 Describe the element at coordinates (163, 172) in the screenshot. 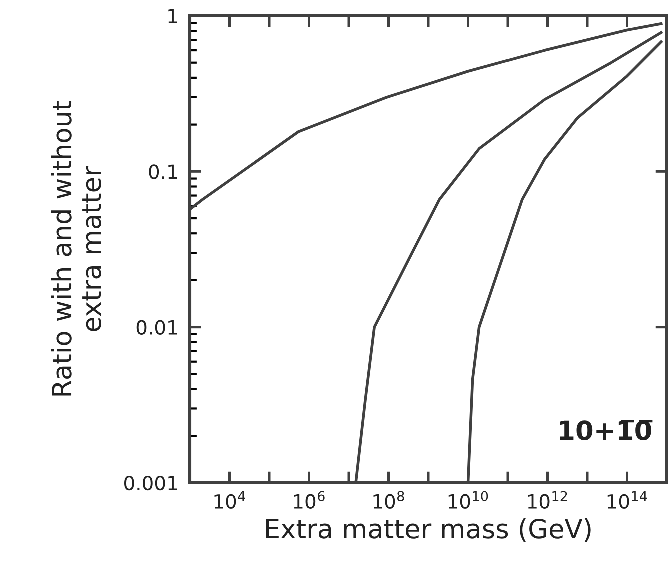

I see `y-tick-label: 0.1` at that location.